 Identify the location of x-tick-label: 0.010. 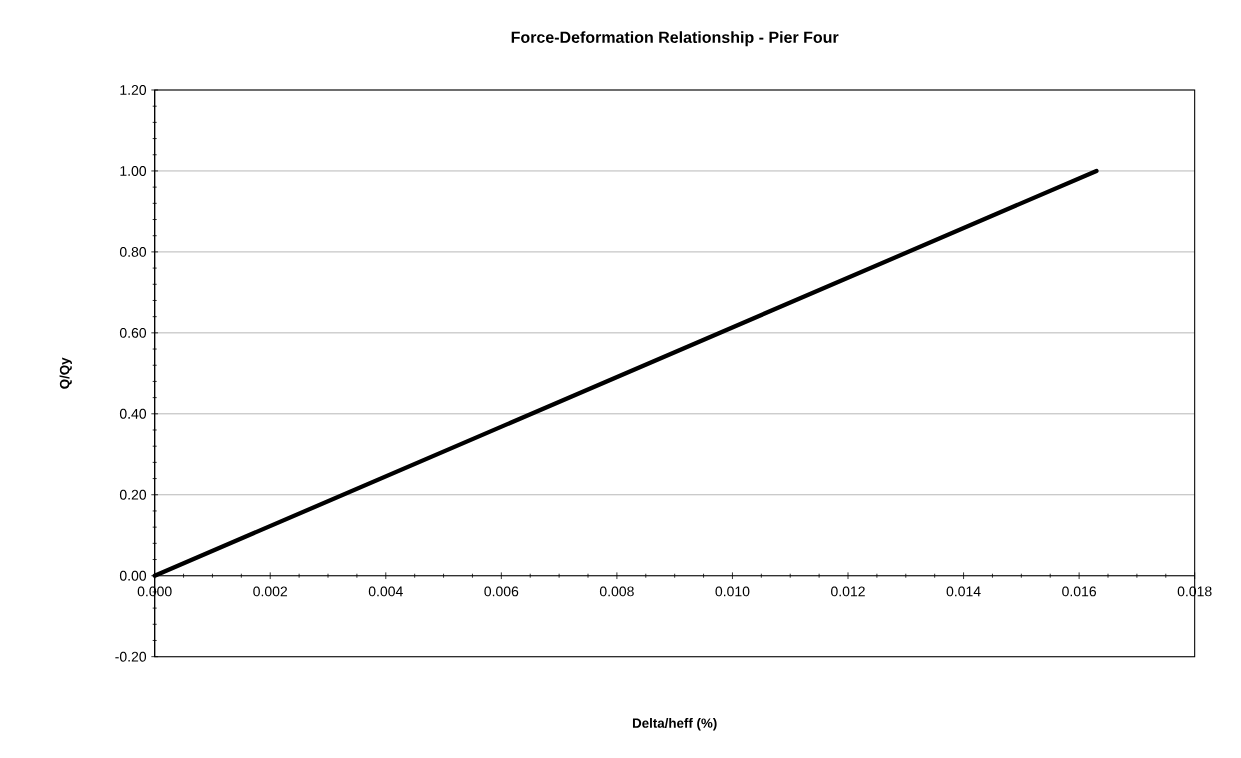
(732, 591).